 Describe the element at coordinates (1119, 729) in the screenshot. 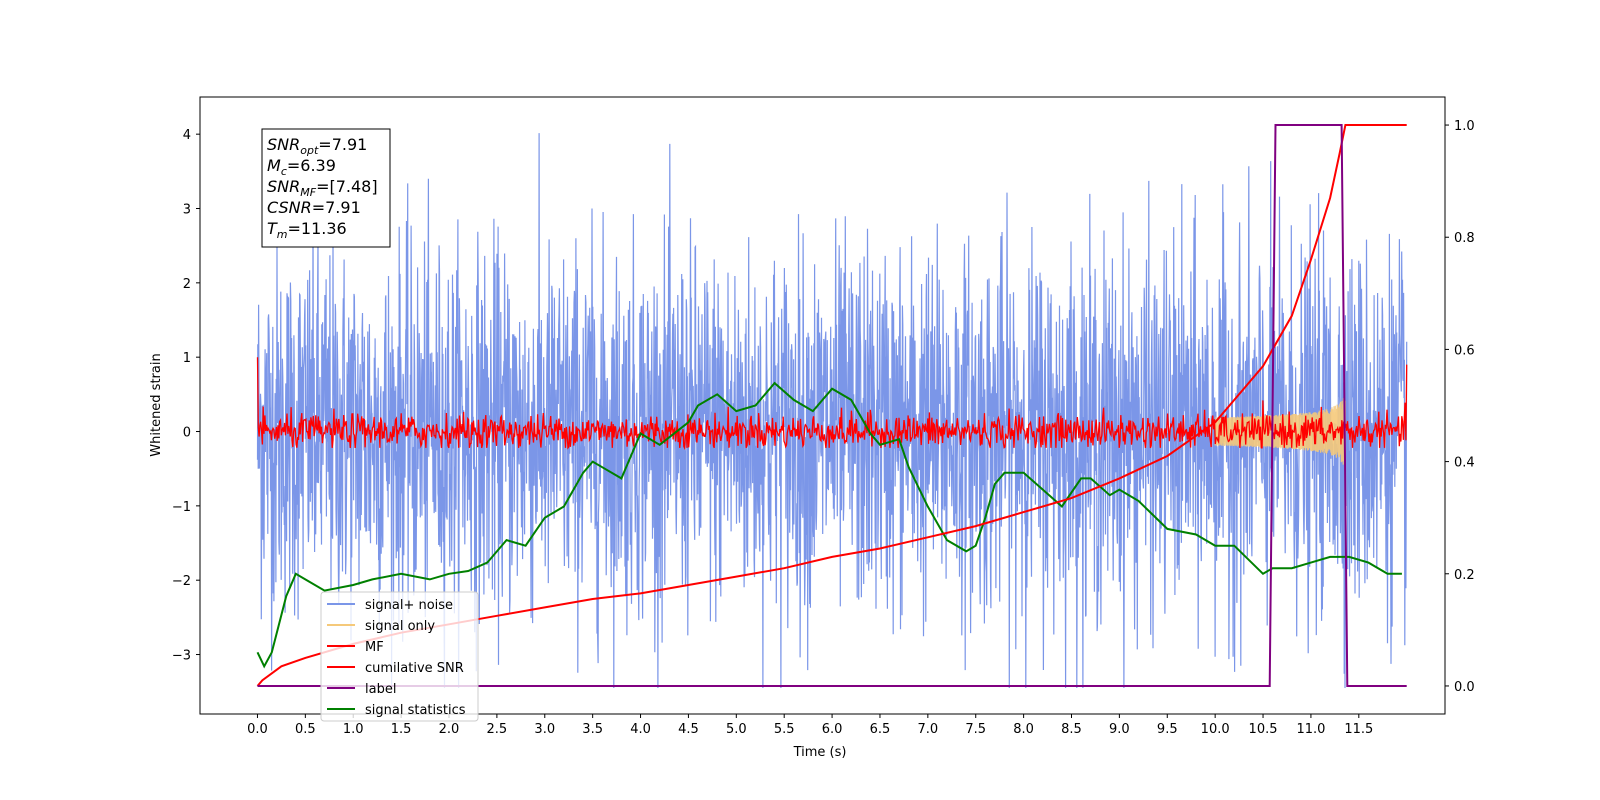

I see `x-tick-label: 9.0` at that location.